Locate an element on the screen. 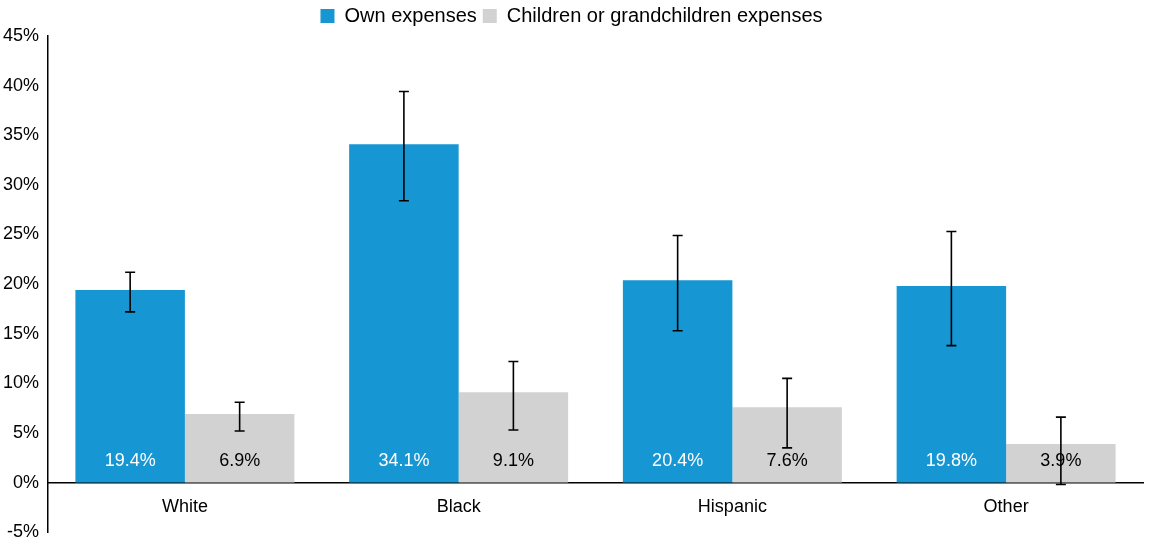  data-label: 19.4% is located at coordinates (130, 459).